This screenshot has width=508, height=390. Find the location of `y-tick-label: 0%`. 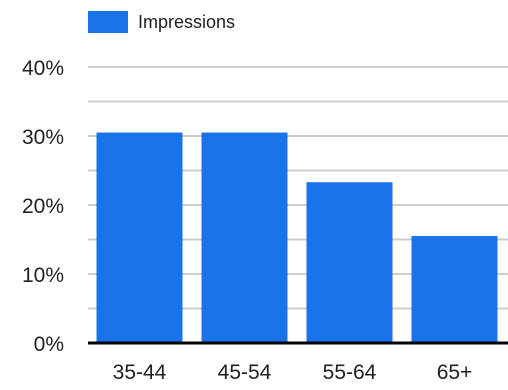

y-tick-label: 0% is located at coordinates (49, 344).